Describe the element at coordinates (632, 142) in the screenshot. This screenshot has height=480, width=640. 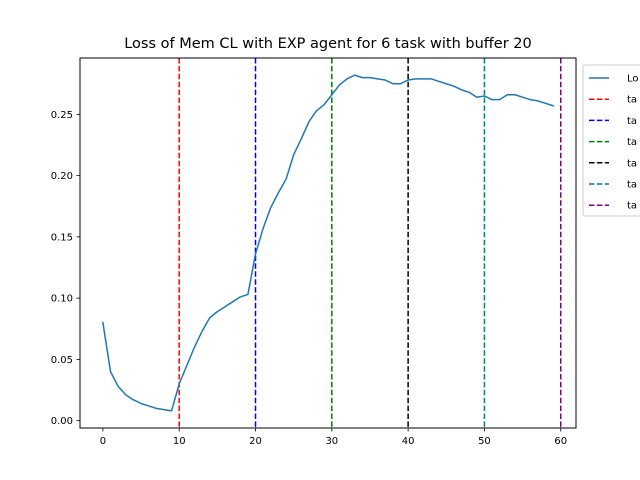
I see `legend-label-3: ta` at that location.